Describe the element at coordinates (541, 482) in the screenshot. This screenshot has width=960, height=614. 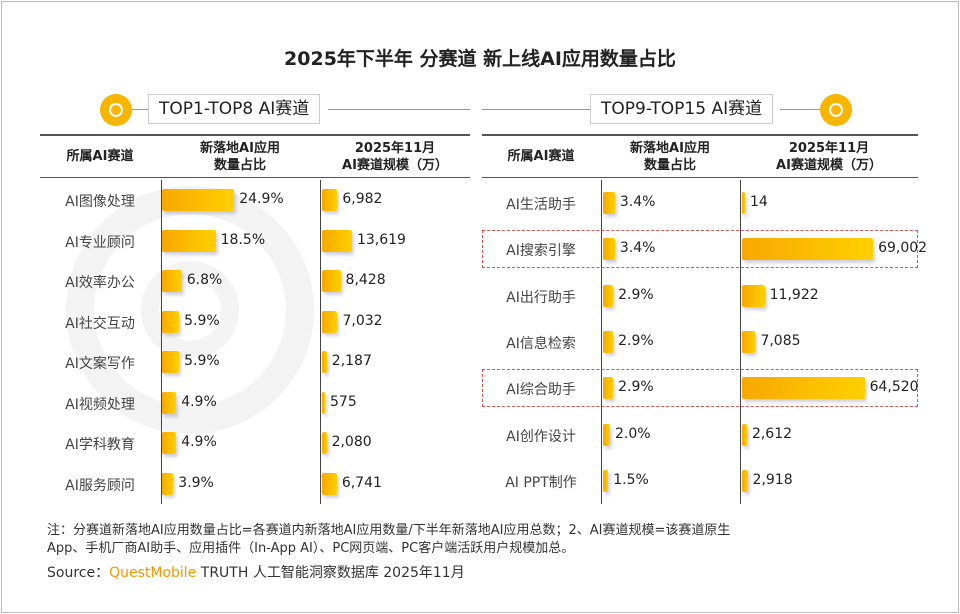
I see `track-name: AI PPT制作` at that location.